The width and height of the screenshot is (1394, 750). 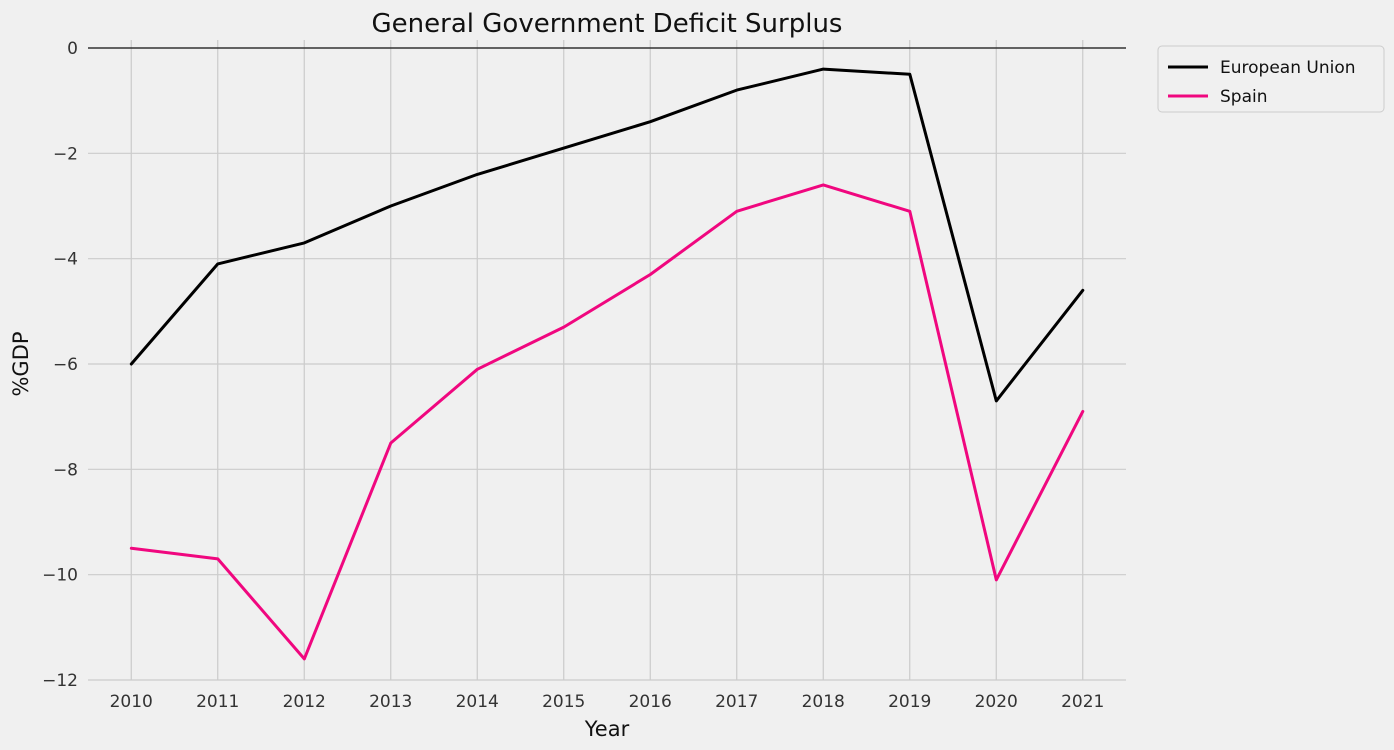 What do you see at coordinates (304, 702) in the screenshot?
I see `x-tick-label: 2012` at bounding box center [304, 702].